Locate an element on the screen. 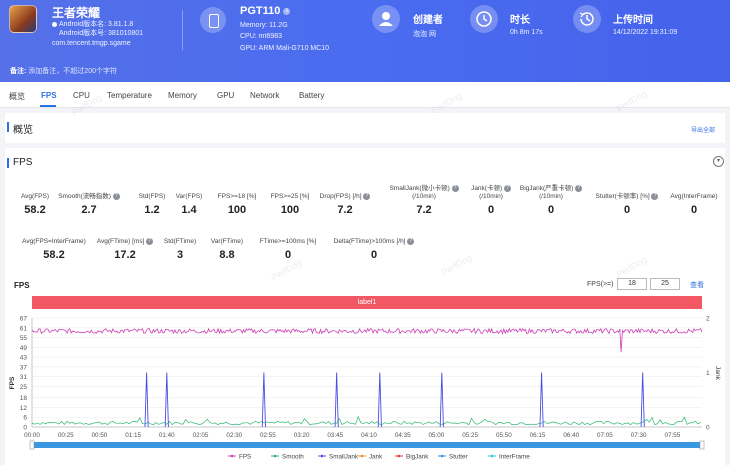 This screenshot has height=465, width=730. metric-value: 7.2 is located at coordinates (424, 210).